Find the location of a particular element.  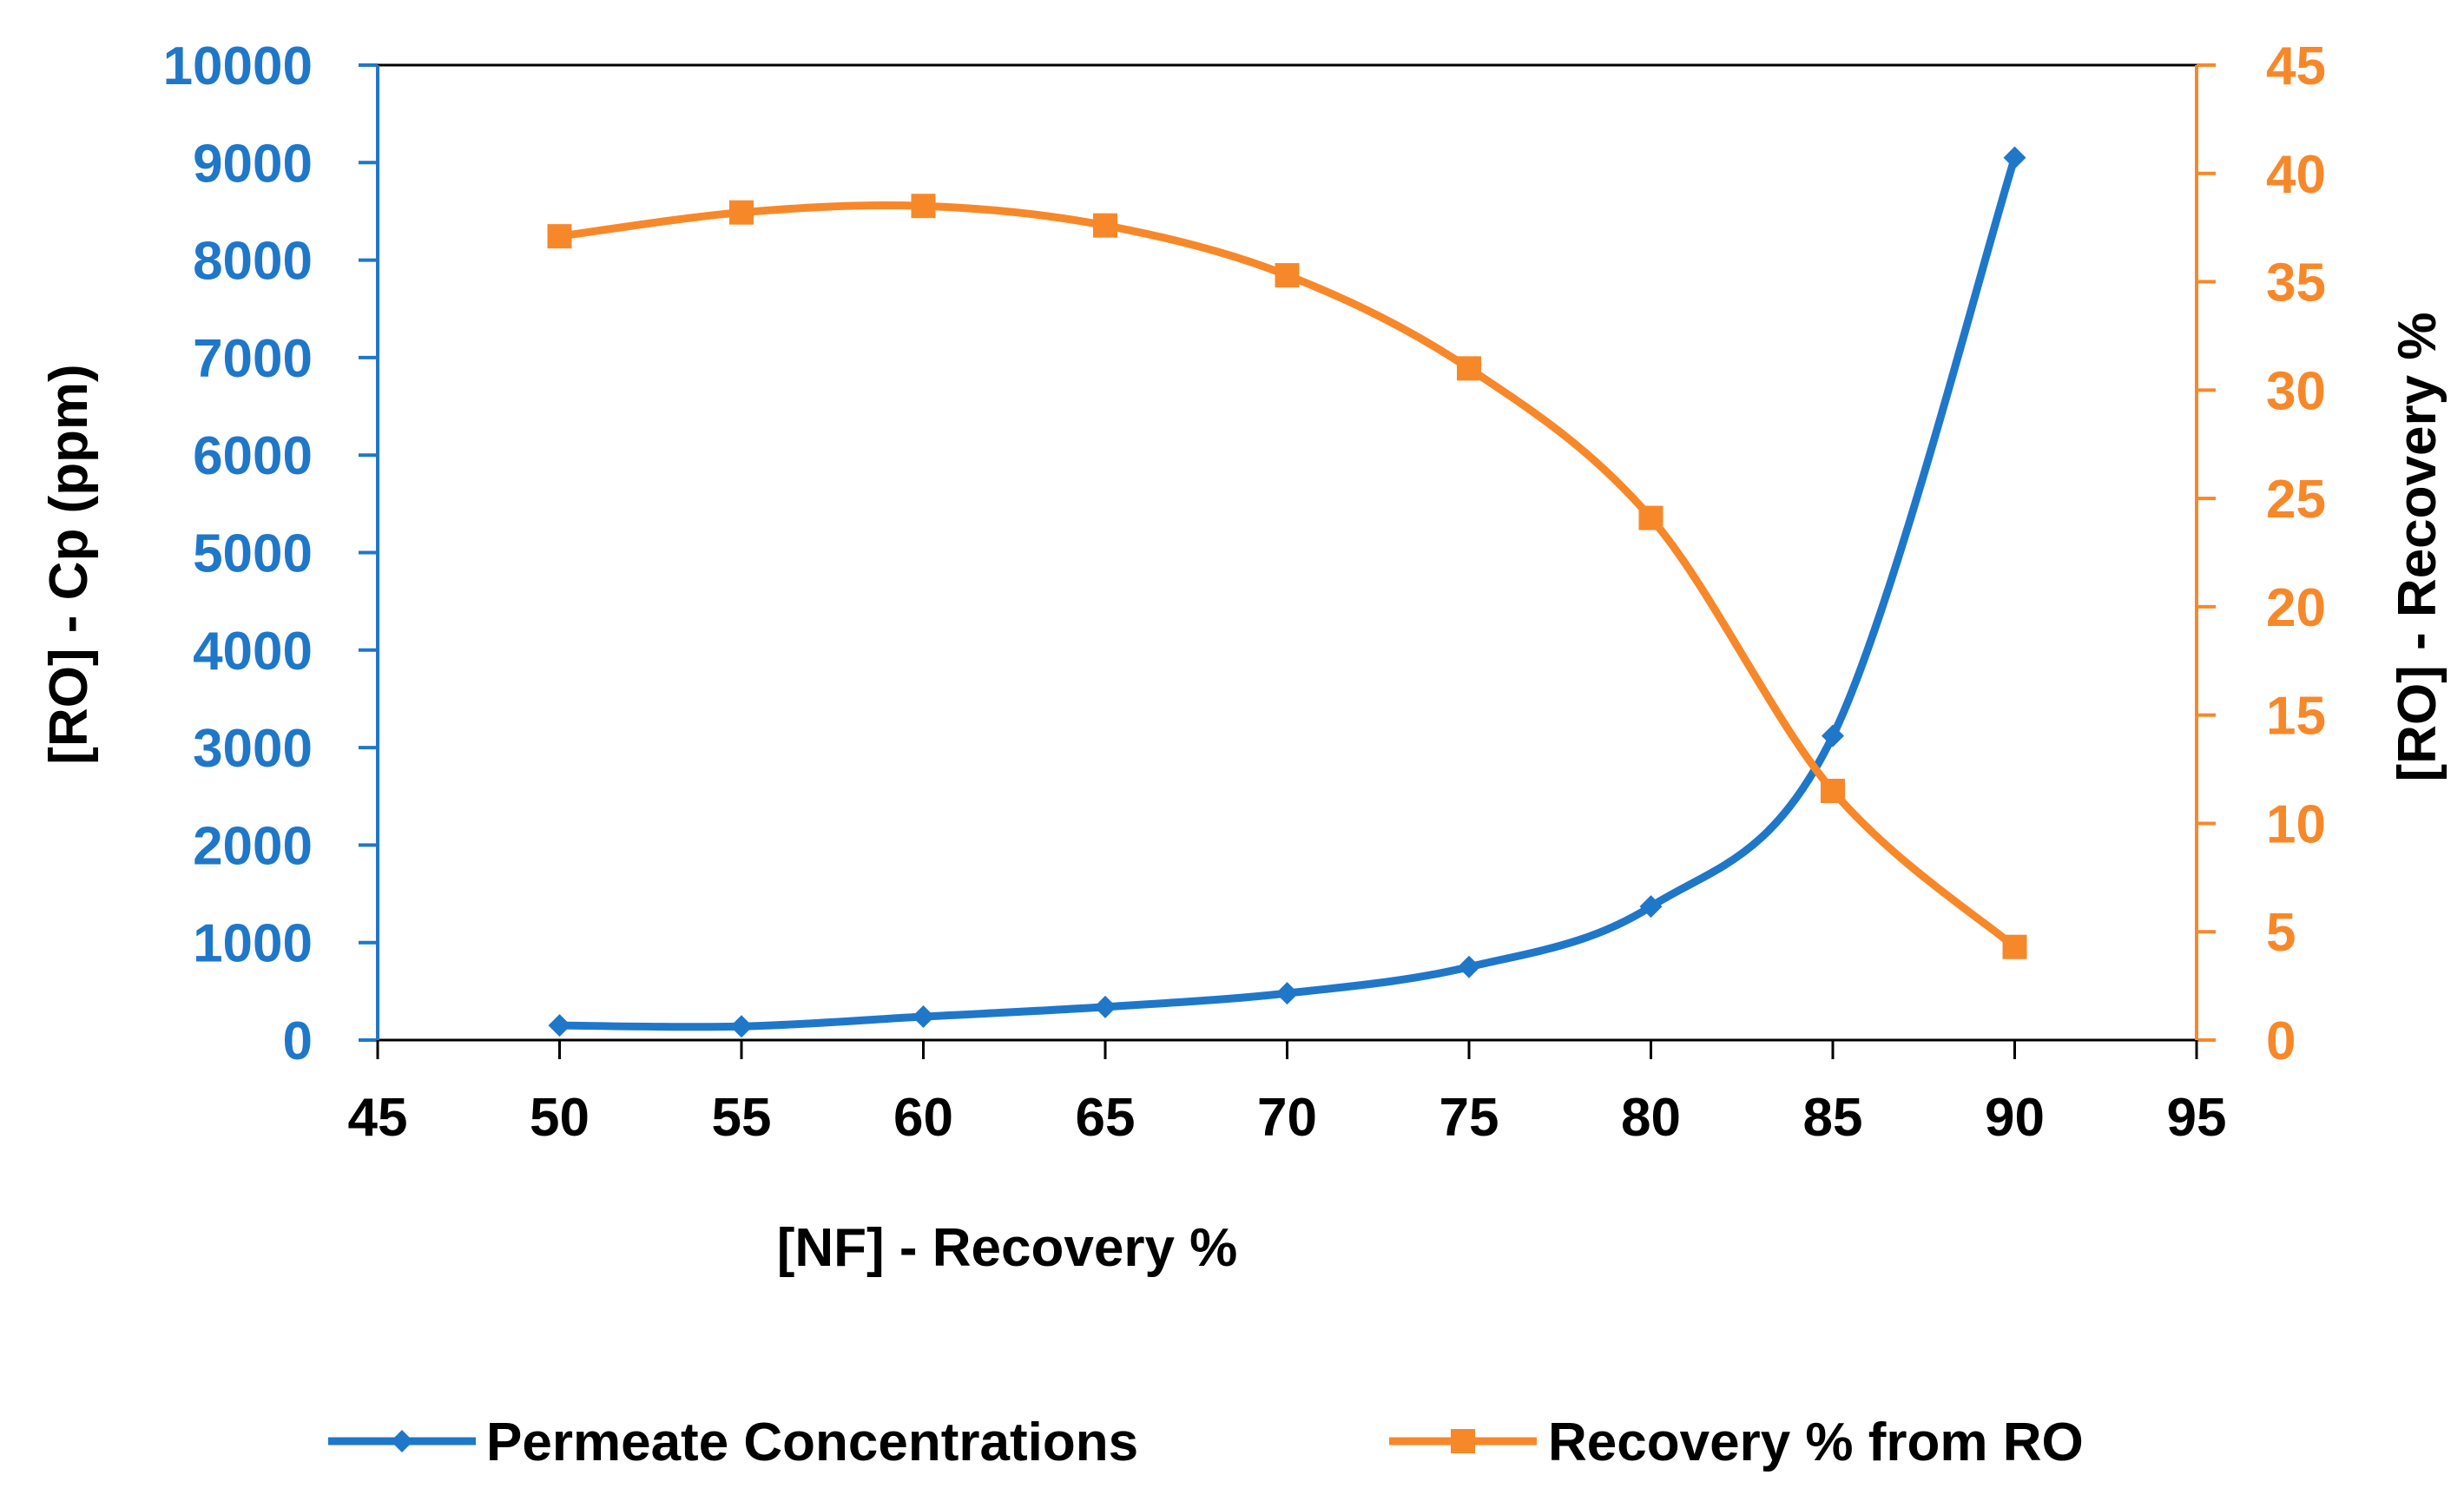

left-tick-label: 8000 is located at coordinates (253, 262).